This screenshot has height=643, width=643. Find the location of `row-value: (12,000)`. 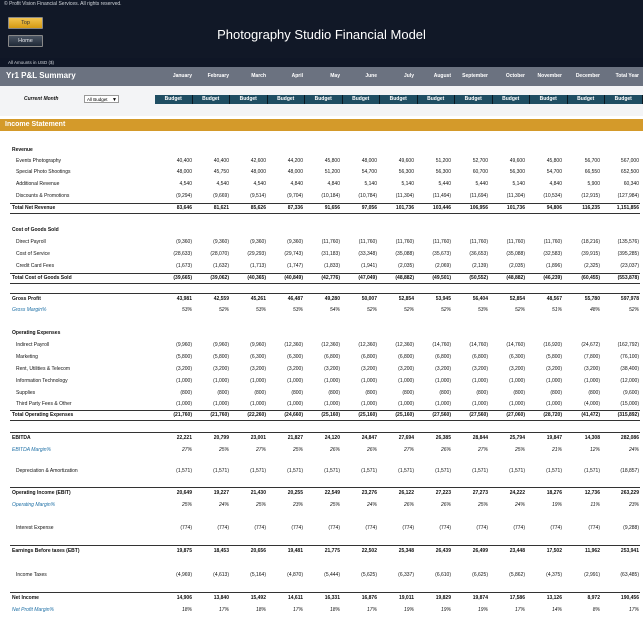

row-value: (12,000) is located at coordinates (629, 381).